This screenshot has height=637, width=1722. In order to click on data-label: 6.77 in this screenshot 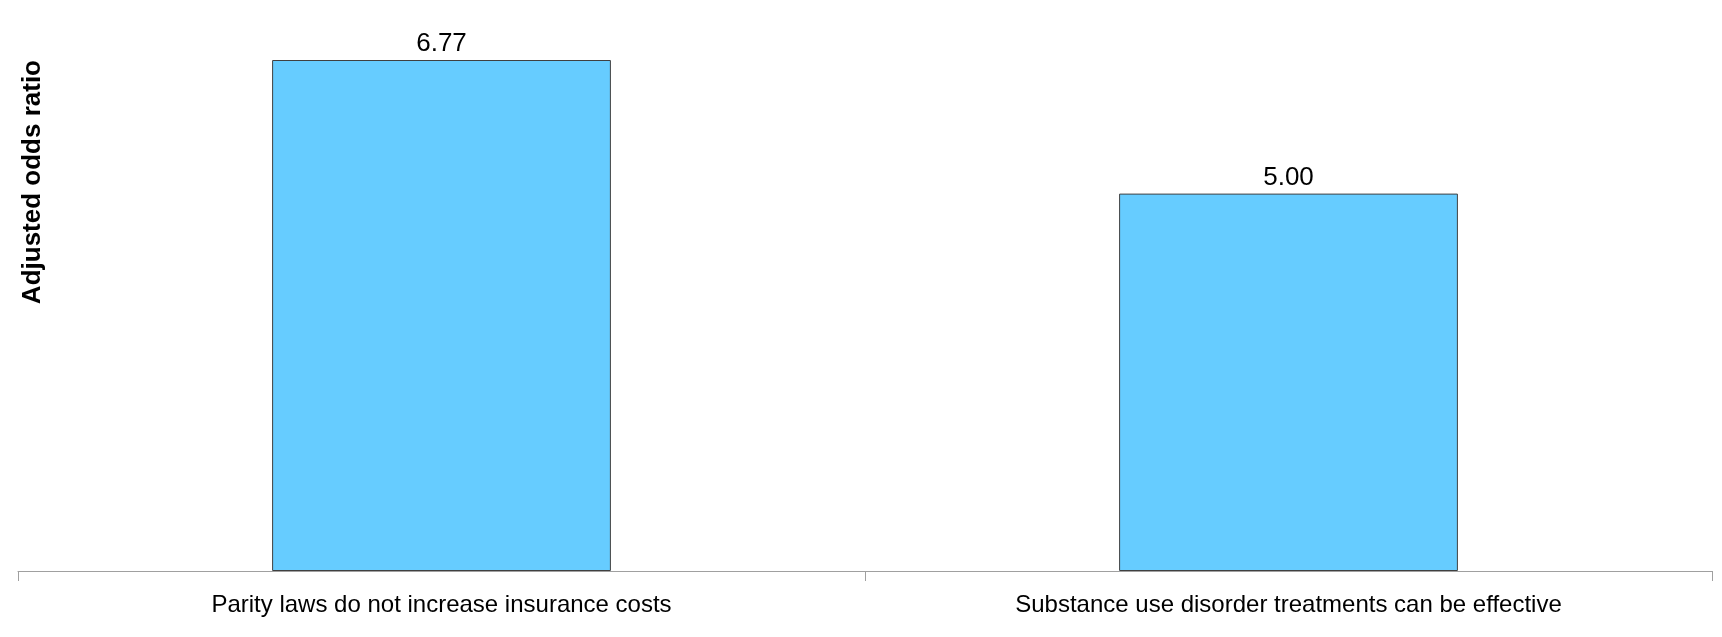, I will do `click(441, 42)`.